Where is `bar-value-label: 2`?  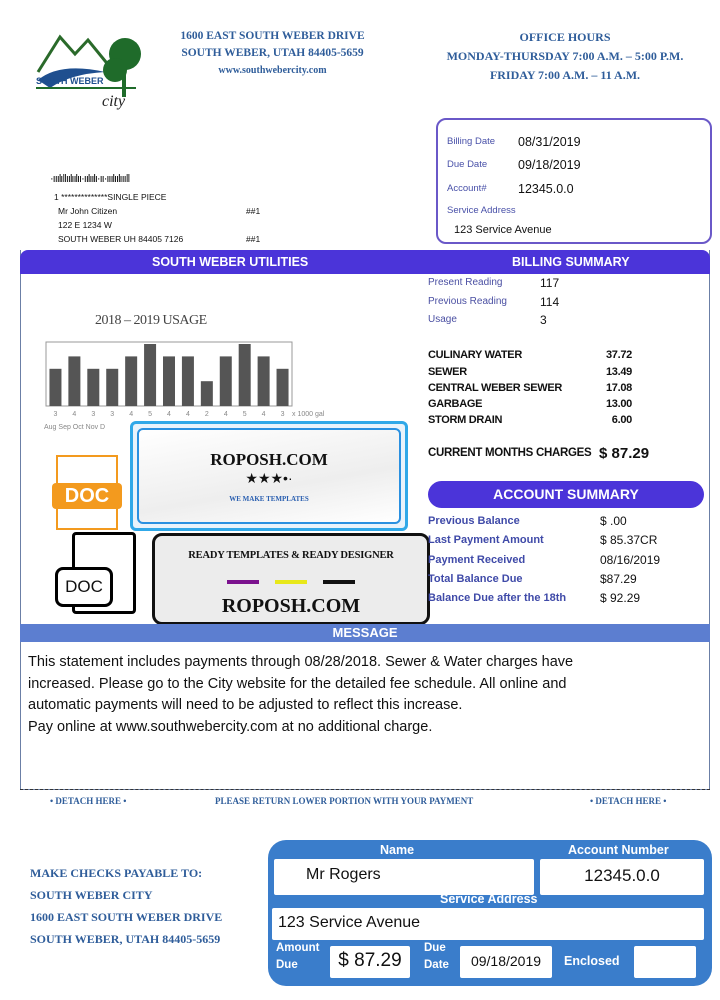
bar-value-label: 2 is located at coordinates (207, 414).